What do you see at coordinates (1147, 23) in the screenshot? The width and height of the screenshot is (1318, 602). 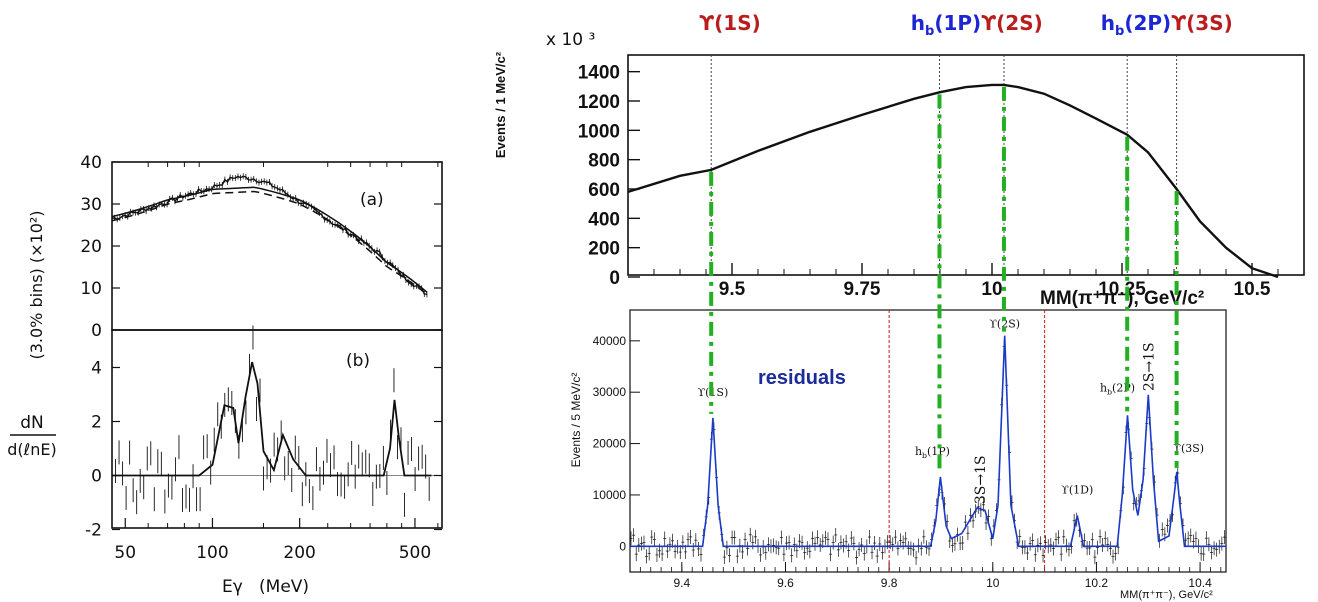 I see `state-label-rest: (2P)` at bounding box center [1147, 23].